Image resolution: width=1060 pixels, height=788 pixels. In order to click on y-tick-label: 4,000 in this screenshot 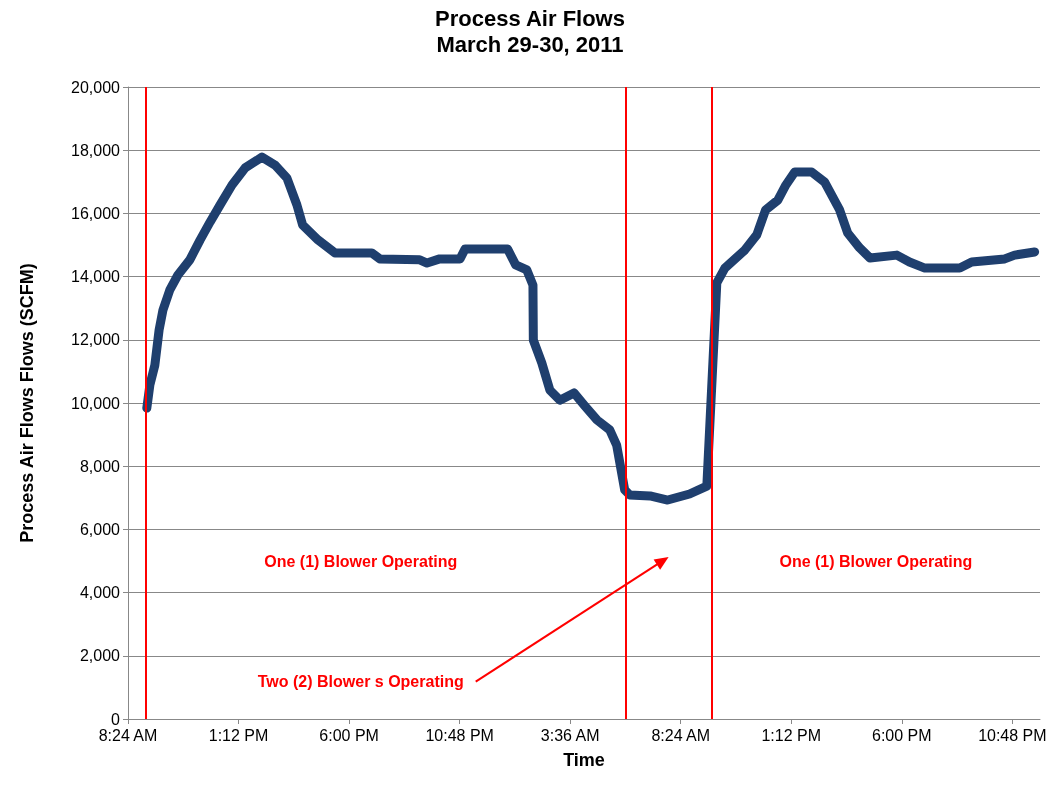, I will do `click(100, 593)`.